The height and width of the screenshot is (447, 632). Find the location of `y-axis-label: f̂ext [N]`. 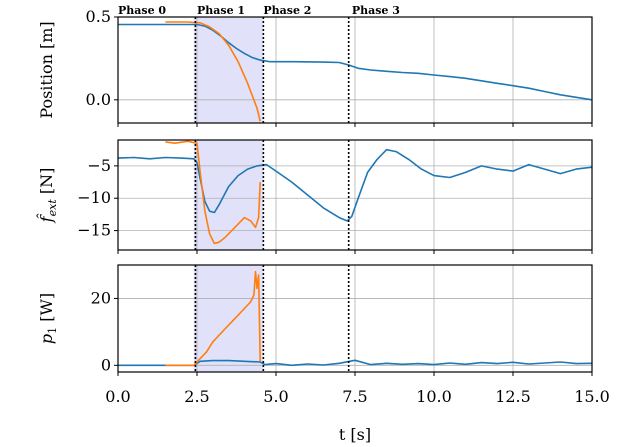

y-axis-label: f̂ext [N] is located at coordinates (48, 196).